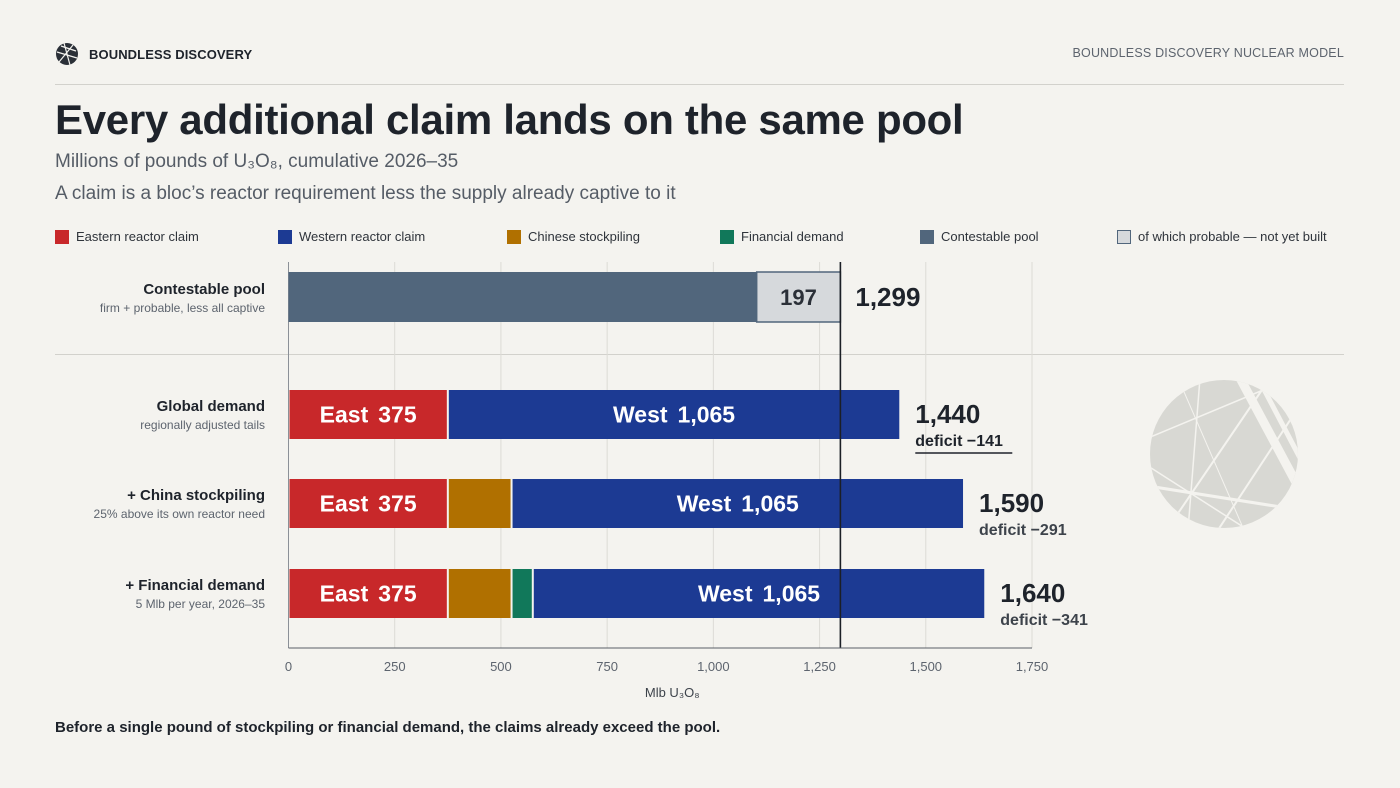  Describe the element at coordinates (959, 441) in the screenshot. I see `deficit-label: deficit −141` at that location.